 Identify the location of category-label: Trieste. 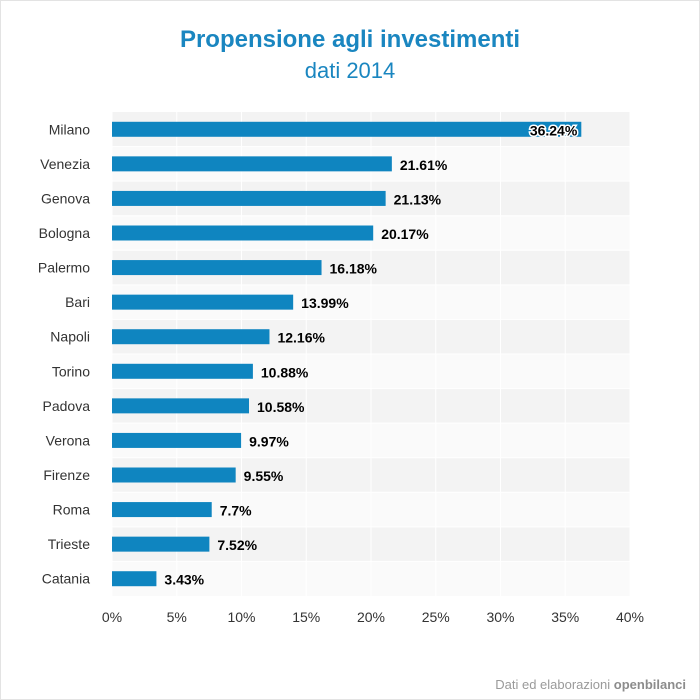
(69, 544).